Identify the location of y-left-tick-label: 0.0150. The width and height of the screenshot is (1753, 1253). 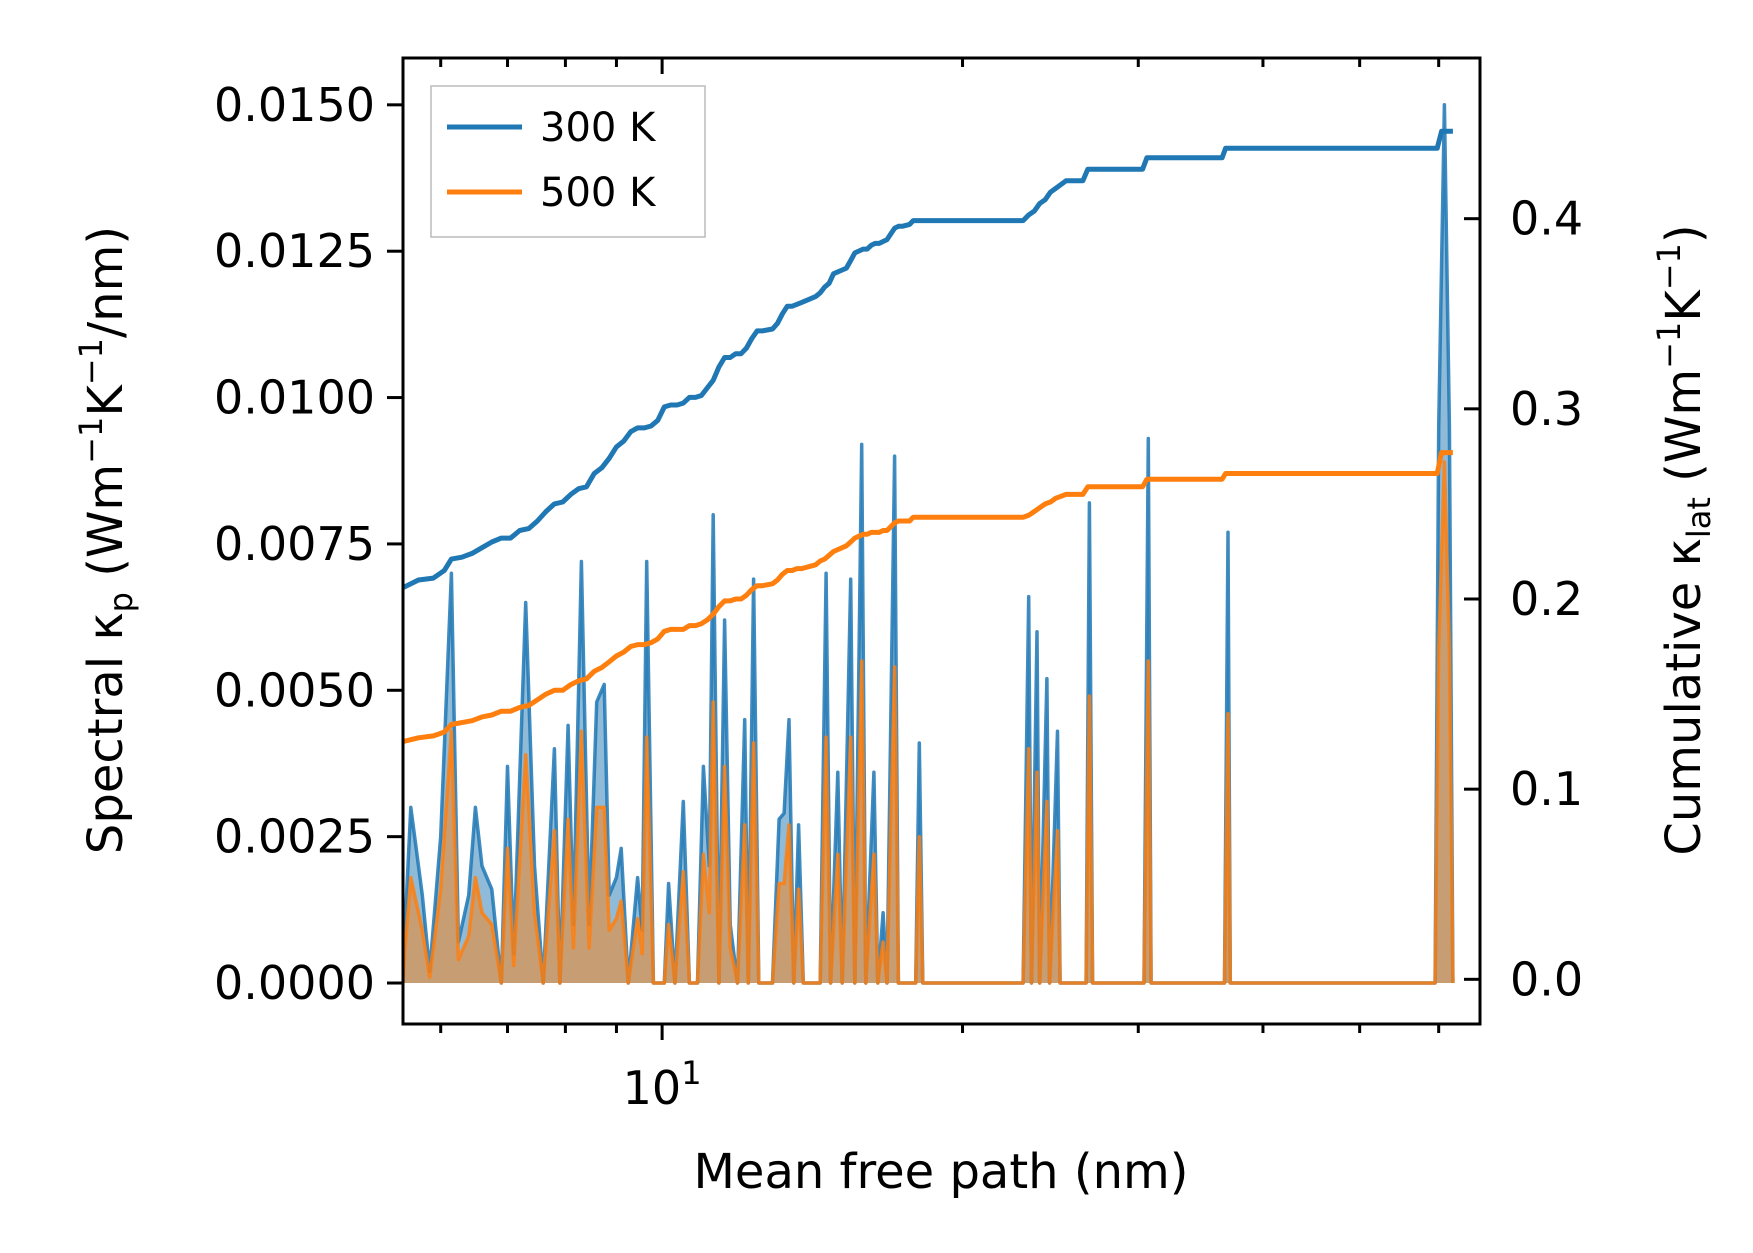
(294, 105).